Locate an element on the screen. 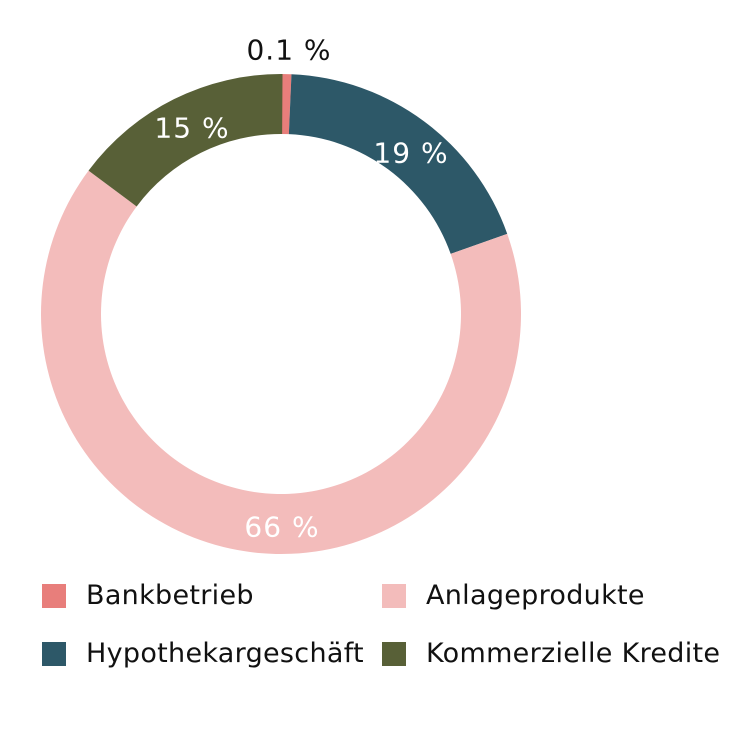 The image size is (738, 738). segment-kommerzielle-kredite is located at coordinates (185, 140).